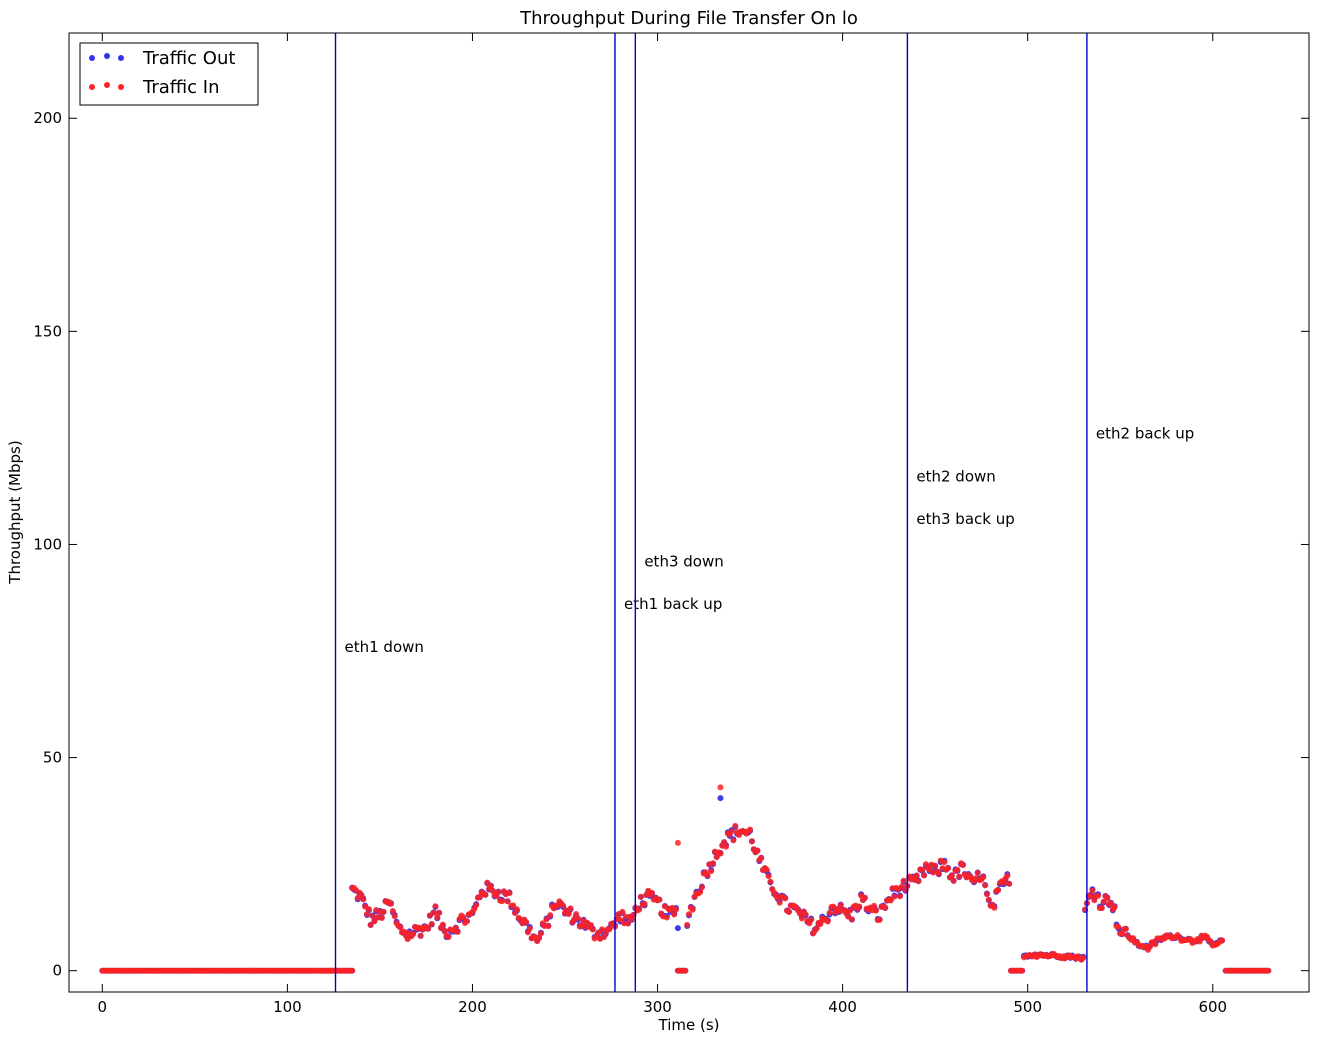 The image size is (1319, 1048). What do you see at coordinates (47, 331) in the screenshot?
I see `y-tick-label: 150` at bounding box center [47, 331].